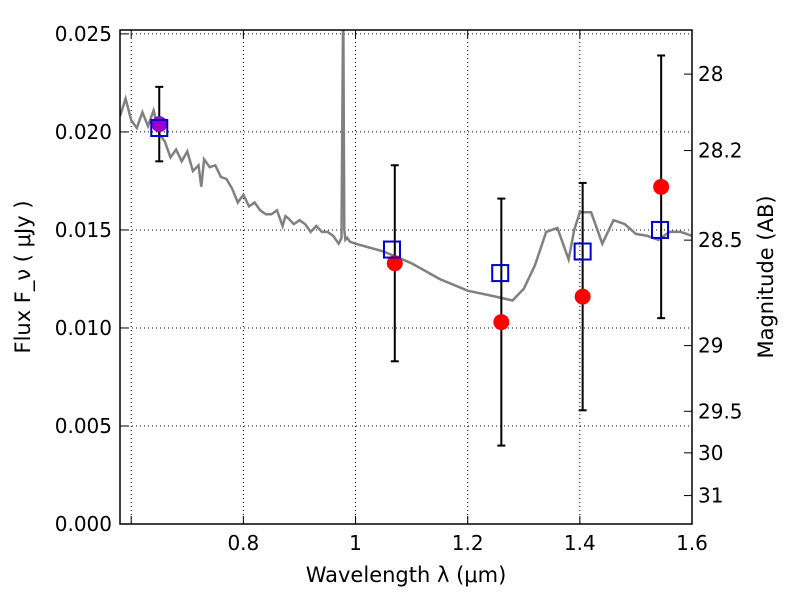 The image size is (800, 600). What do you see at coordinates (720, 151) in the screenshot?
I see `right-tick-label: 28.2` at bounding box center [720, 151].